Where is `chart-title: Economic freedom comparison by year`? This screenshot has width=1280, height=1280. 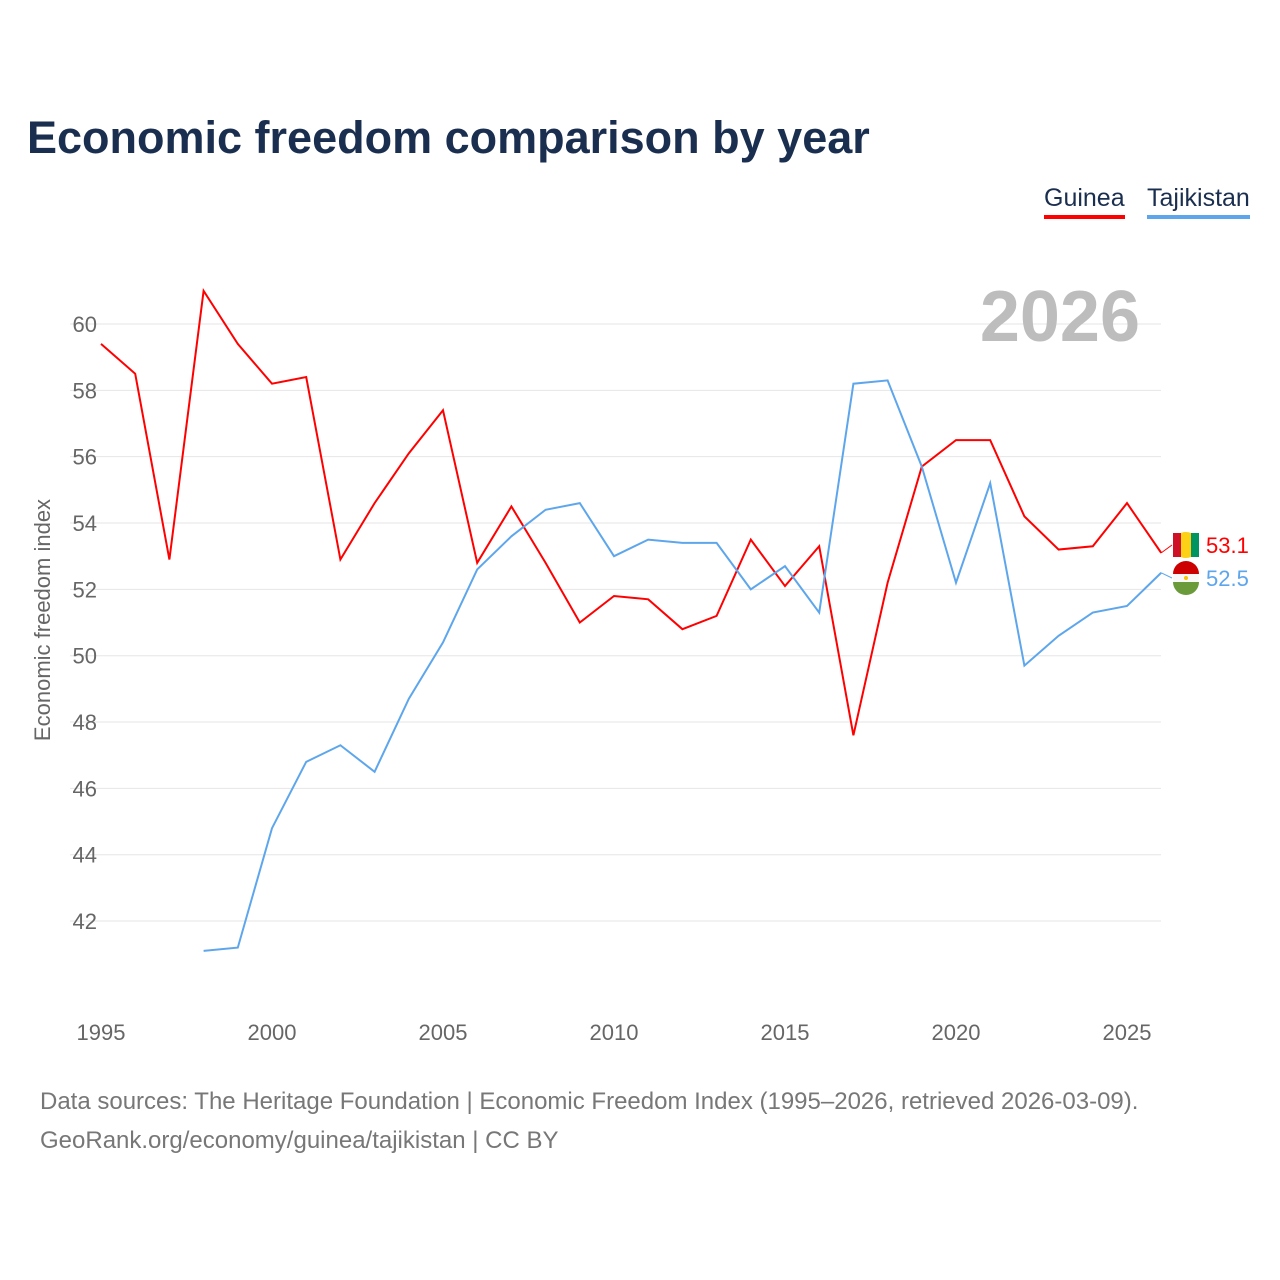 chart-title: Economic freedom comparison by year is located at coordinates (448, 137).